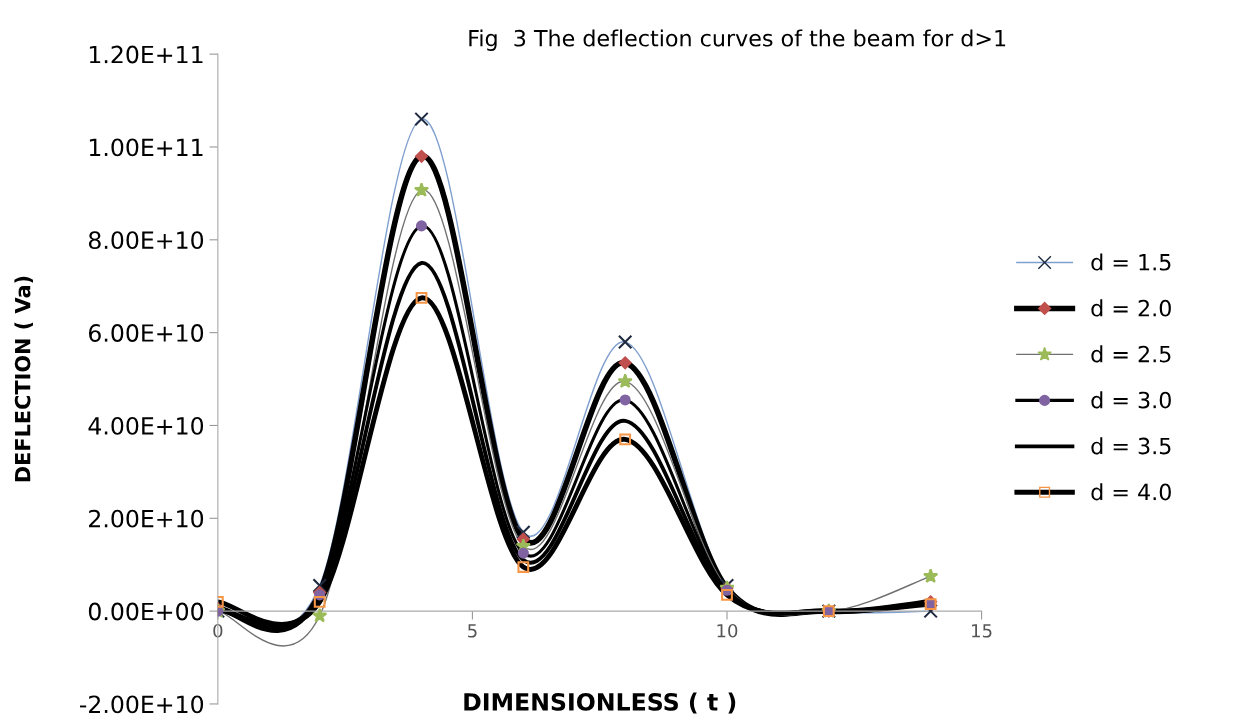 Image resolution: width=1252 pixels, height=722 pixels. What do you see at coordinates (472, 631) in the screenshot?
I see `x-tick-label: 5` at bounding box center [472, 631].